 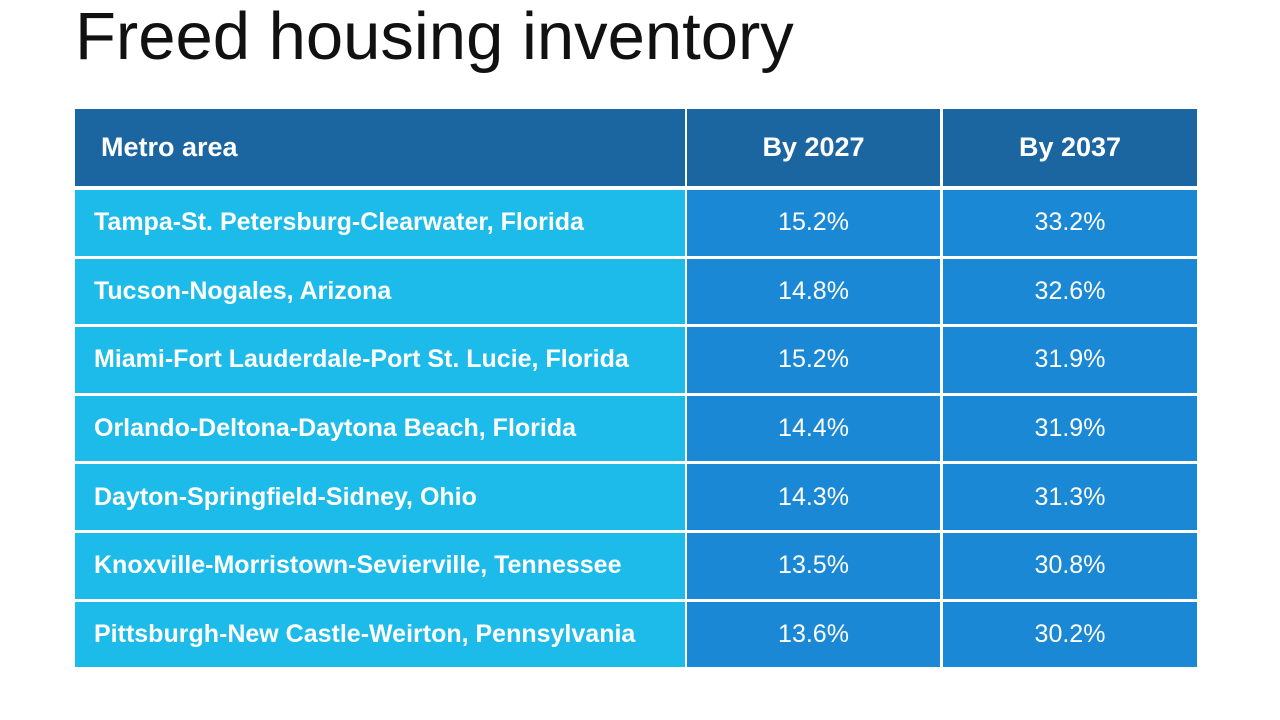 What do you see at coordinates (813, 634) in the screenshot?
I see `value-cell: 13.6%` at bounding box center [813, 634].